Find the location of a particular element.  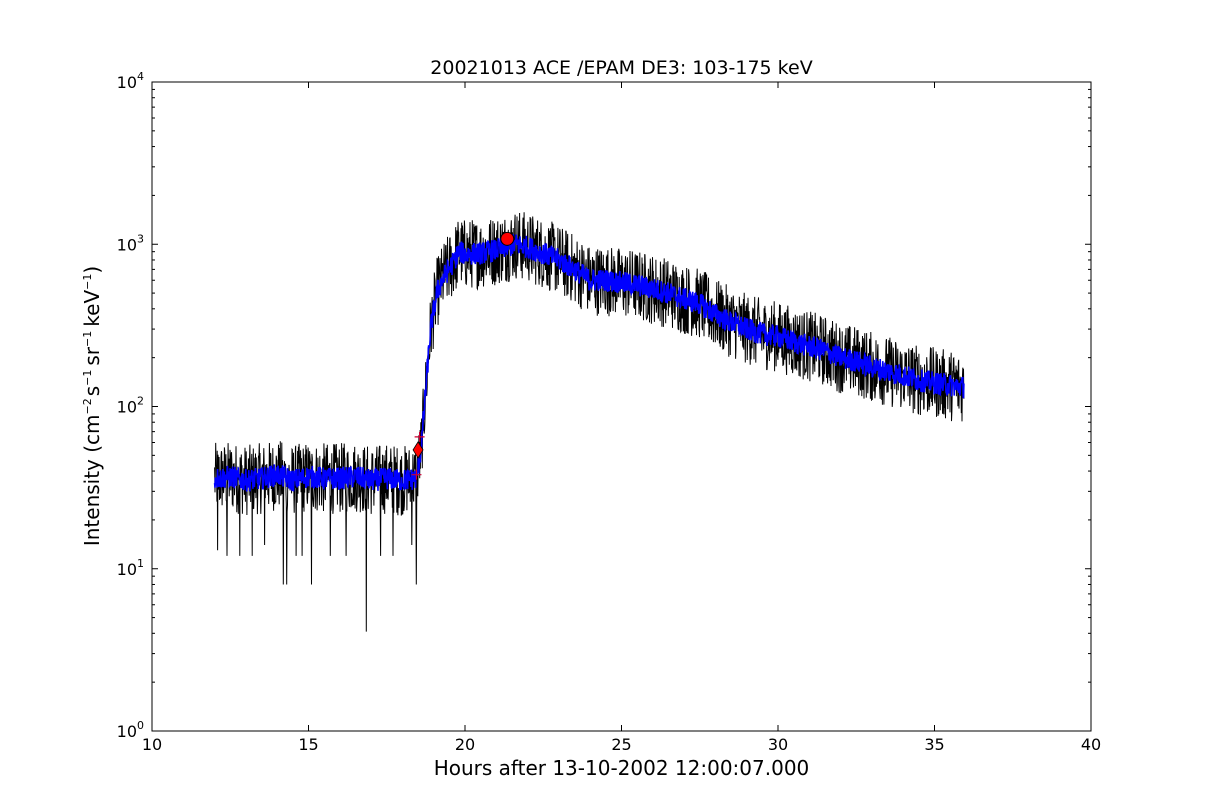

y-tick-label: 10³ is located at coordinates (130, 243).